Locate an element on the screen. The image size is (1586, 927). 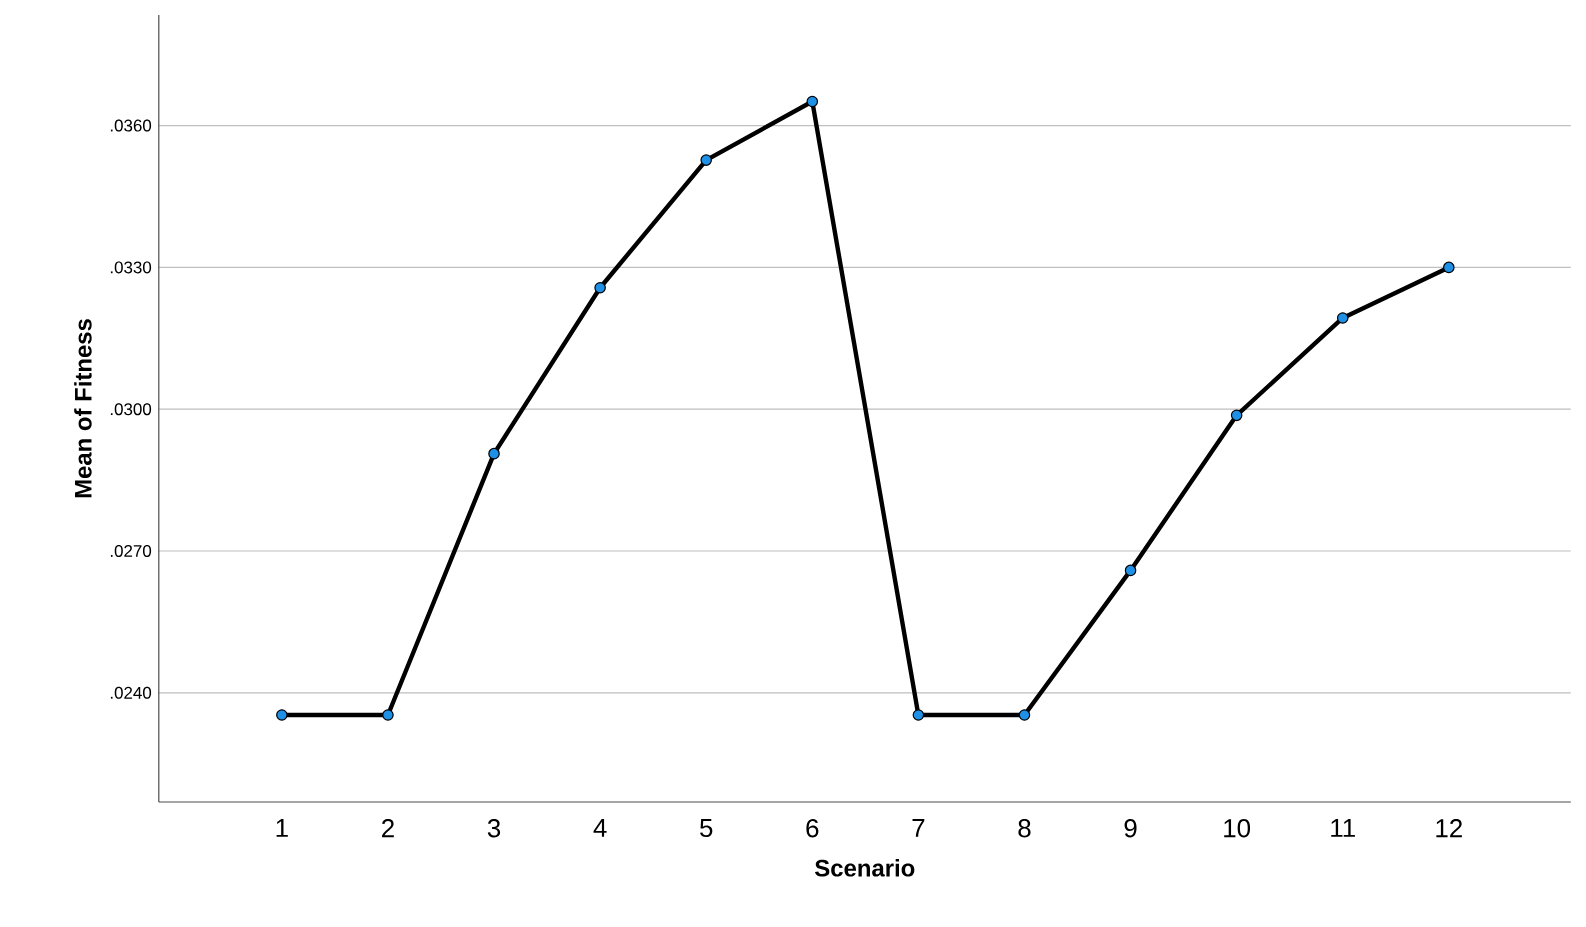
x-tick-label: 12 is located at coordinates (1449, 828).